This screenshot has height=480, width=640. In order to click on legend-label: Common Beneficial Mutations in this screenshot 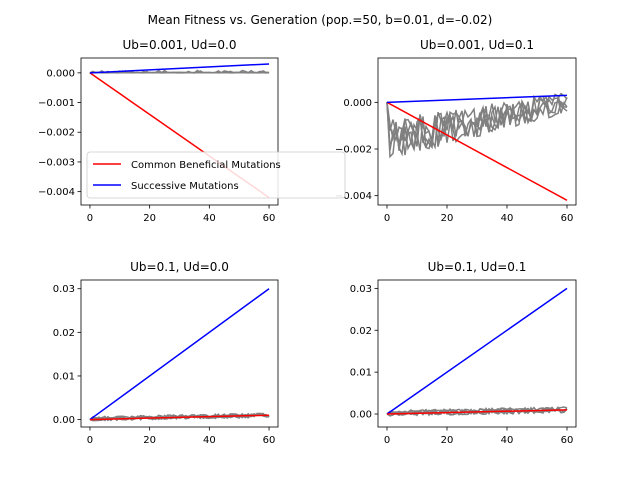, I will do `click(206, 165)`.